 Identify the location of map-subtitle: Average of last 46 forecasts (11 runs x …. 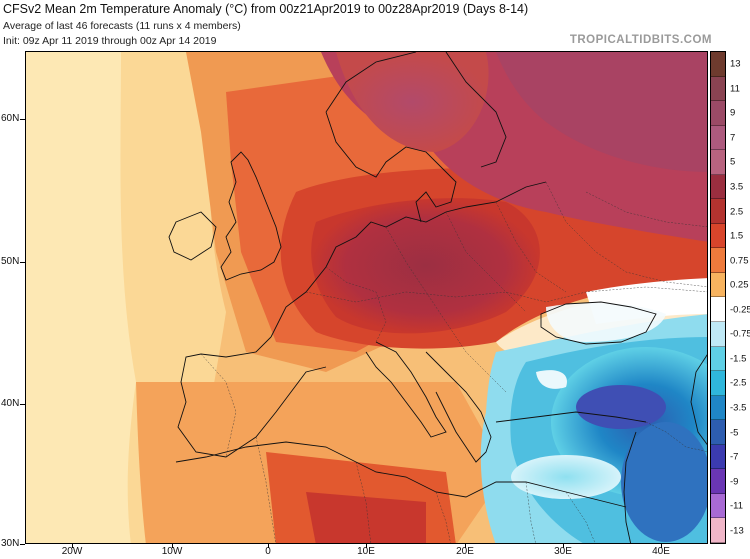
(122, 26).